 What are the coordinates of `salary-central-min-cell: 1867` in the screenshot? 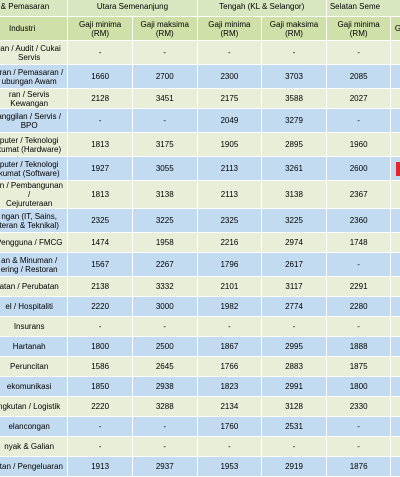 It's located at (229, 346).